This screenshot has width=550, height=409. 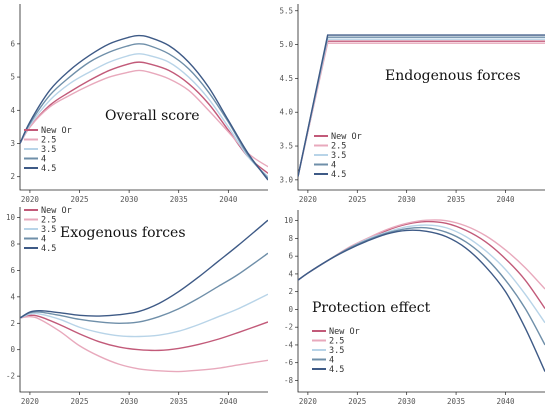 I want to click on panel-title: Protection effect, so click(x=371, y=308).